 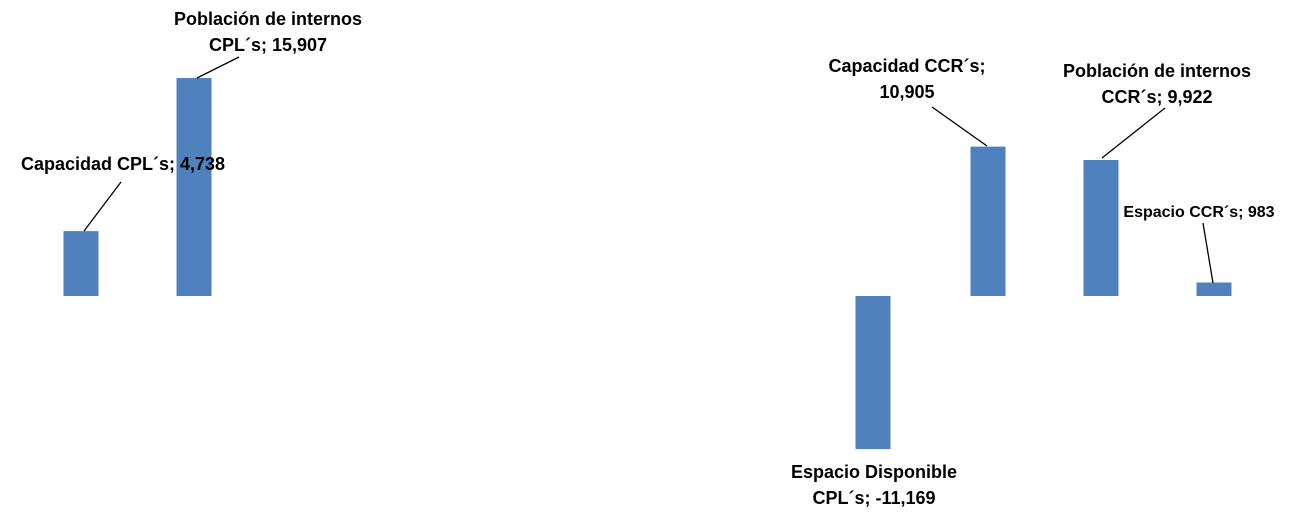 What do you see at coordinates (874, 472) in the screenshot?
I see `data-label-line: Espacio Disponible` at bounding box center [874, 472].